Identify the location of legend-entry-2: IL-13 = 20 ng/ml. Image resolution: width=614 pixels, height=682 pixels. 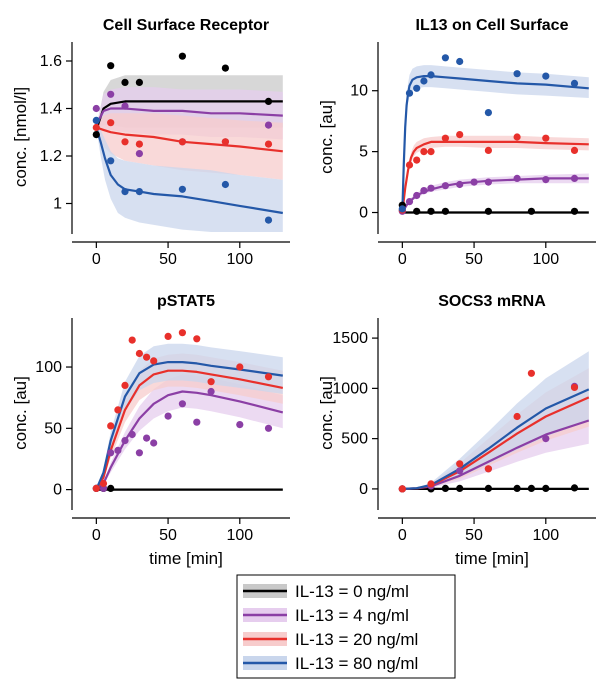
(330, 639).